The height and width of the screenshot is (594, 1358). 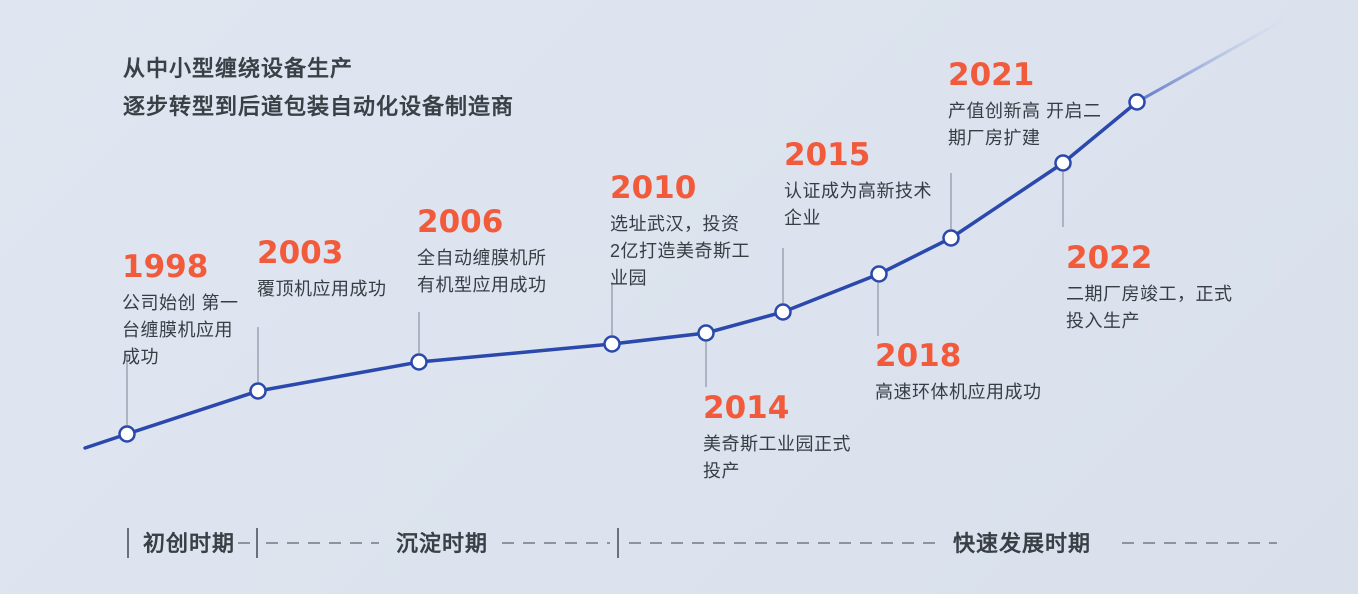 What do you see at coordinates (1149, 307) in the screenshot?
I see `milestone-desc: 二期厂房竣工，正式 投入生产` at bounding box center [1149, 307].